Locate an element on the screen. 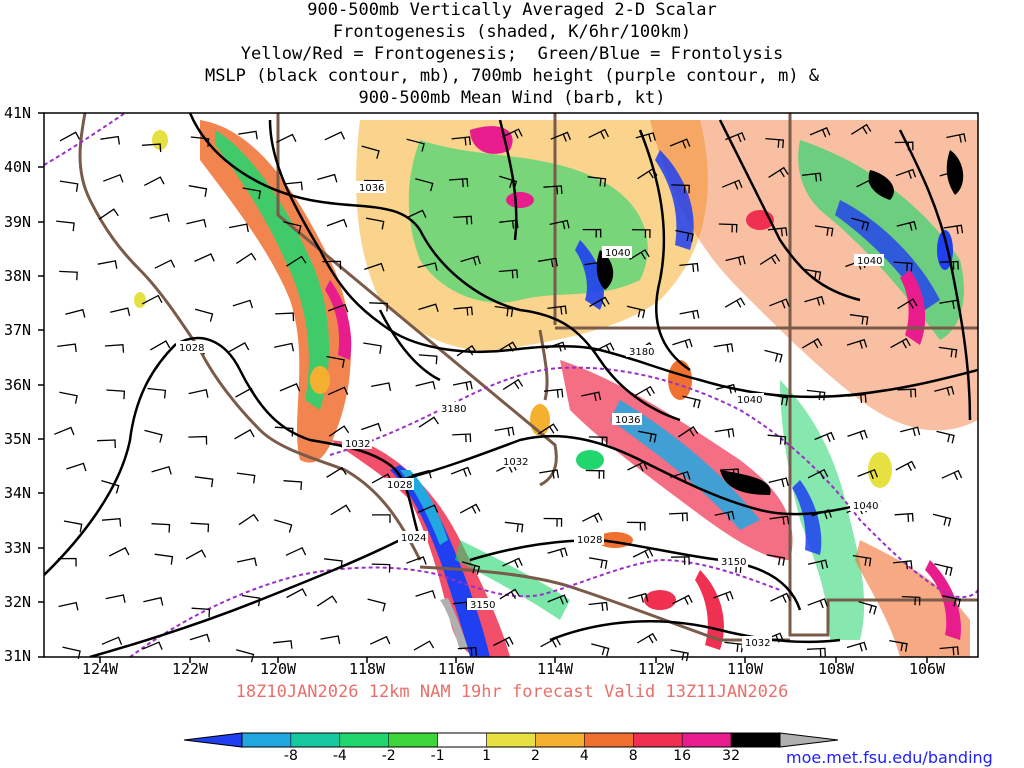 This screenshot has height=768, width=1024. mslp-label-text: 1036 is located at coordinates (371, 188).